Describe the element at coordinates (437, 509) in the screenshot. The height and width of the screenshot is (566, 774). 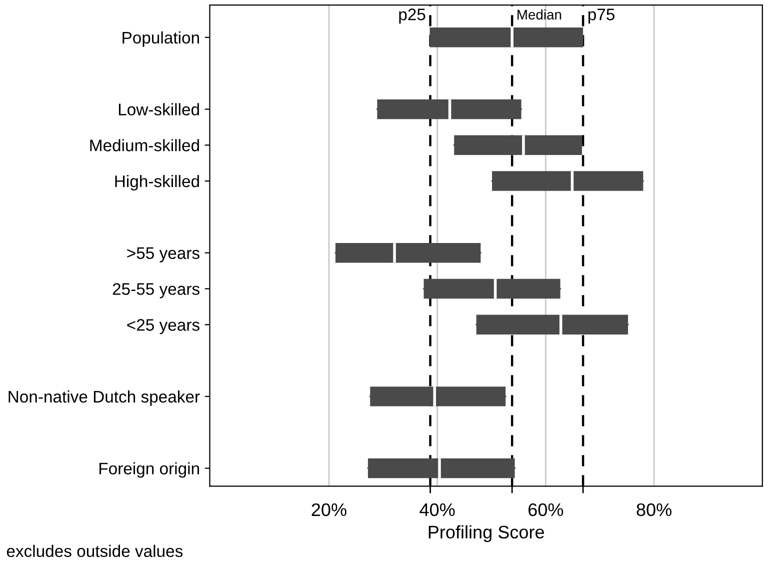
I see `x-tick-label: 40%` at that location.